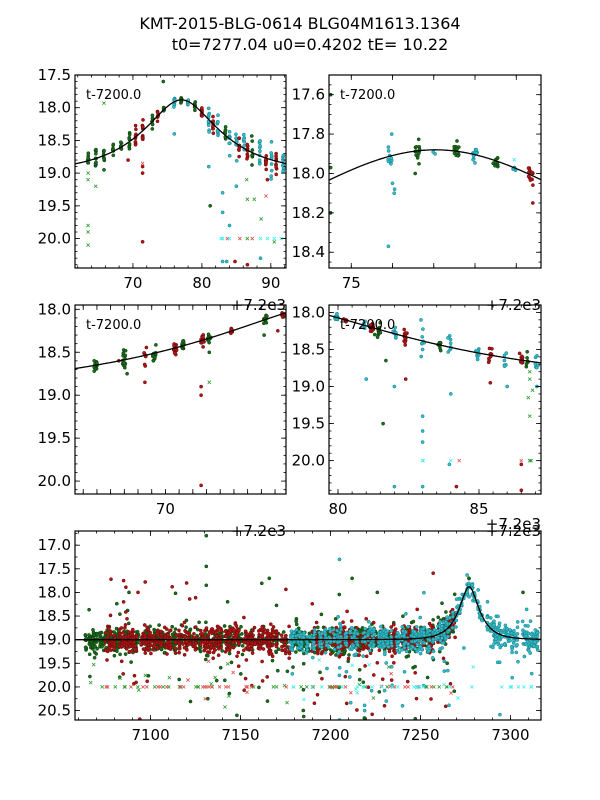 The height and width of the screenshot is (800, 600). Describe the element at coordinates (107, 687) in the screenshot. I see `flagged-point-site-red` at that location.